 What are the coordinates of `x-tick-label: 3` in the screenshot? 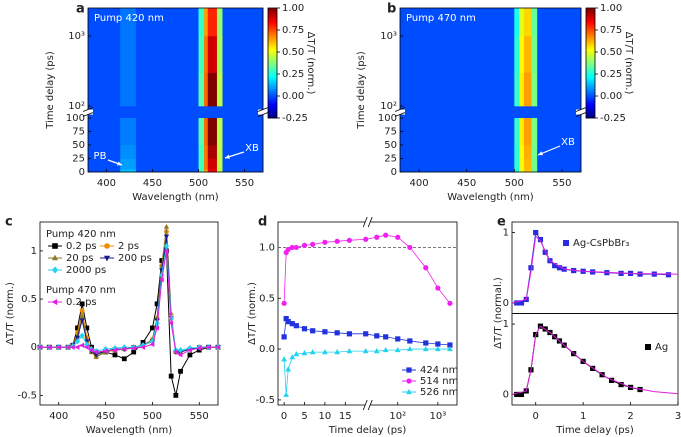 It's located at (678, 416).